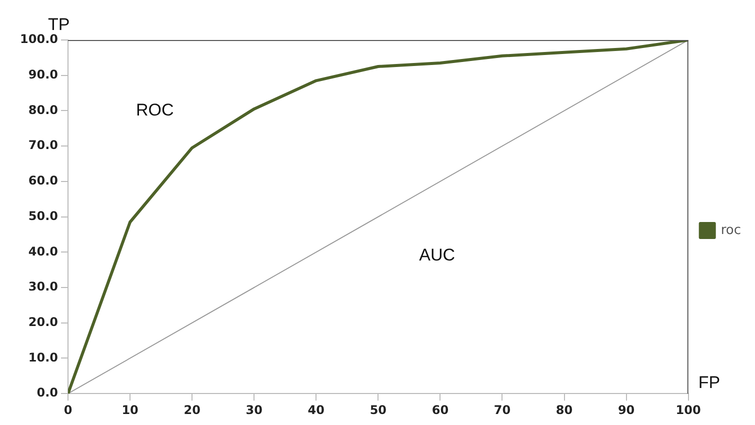 This screenshot has height=425, width=755. What do you see at coordinates (43, 181) in the screenshot?
I see `y-tick-label: 60.0` at bounding box center [43, 181].